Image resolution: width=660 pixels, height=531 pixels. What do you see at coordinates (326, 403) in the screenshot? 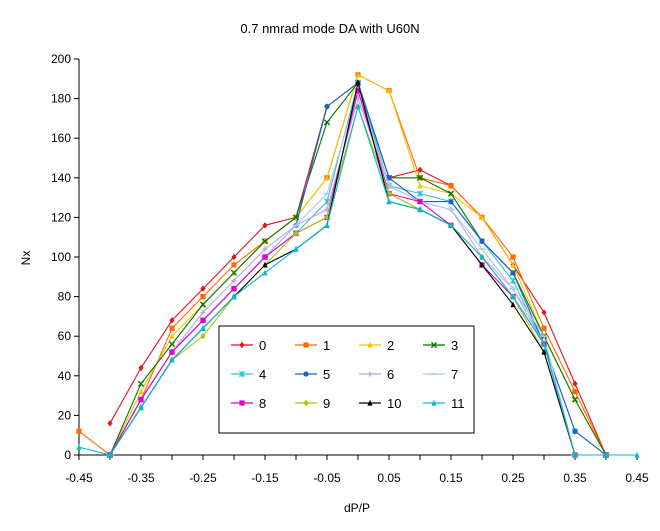
I see `legend-label: 9` at bounding box center [326, 403].